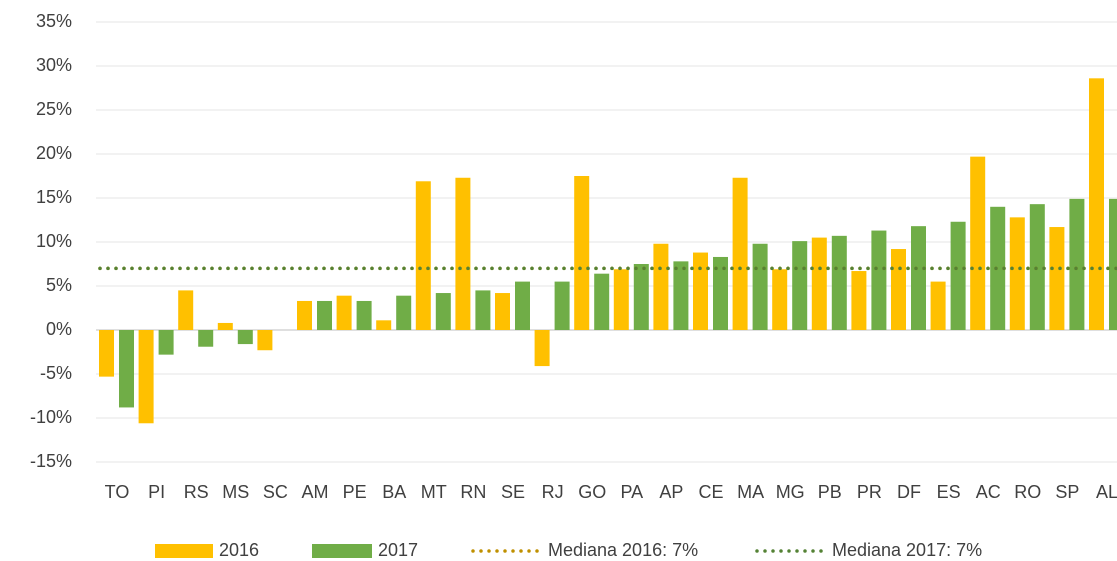 This screenshot has width=1117, height=561. Describe the element at coordinates (553, 492) in the screenshot. I see `x-tick-label: RJ` at that location.